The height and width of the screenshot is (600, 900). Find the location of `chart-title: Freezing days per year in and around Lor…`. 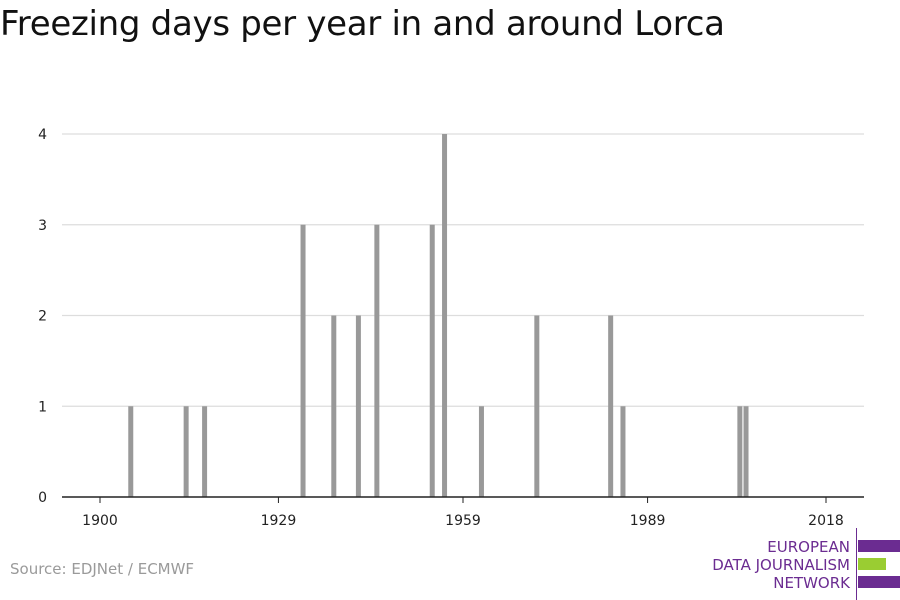

chart-title: Freezing days per year in and around Lor… is located at coordinates (362, 24).